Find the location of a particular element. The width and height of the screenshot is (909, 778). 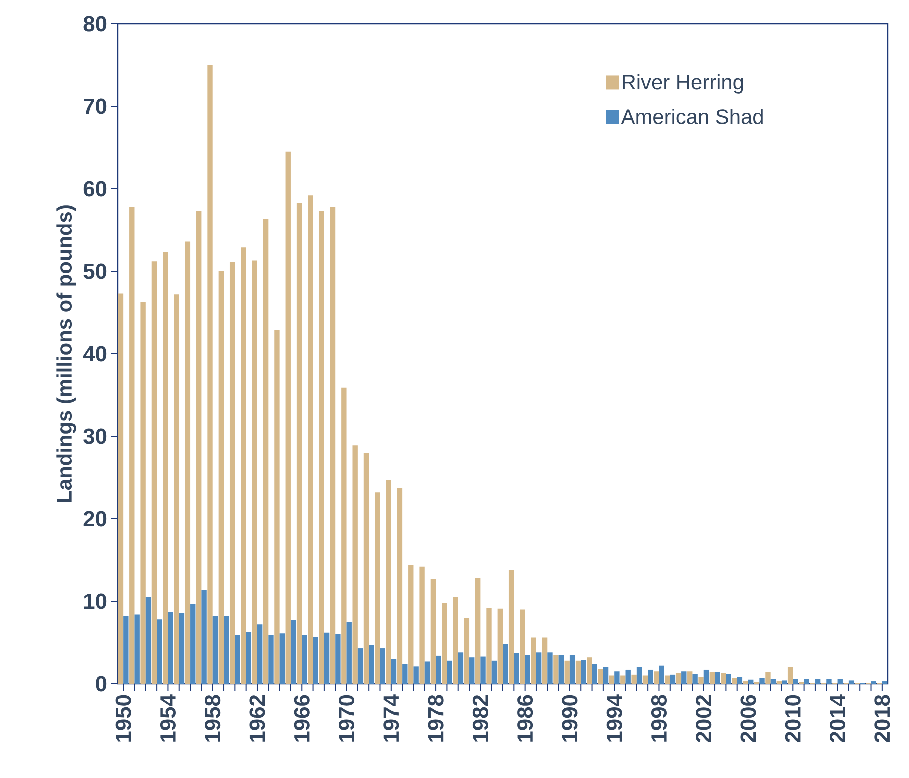

x-tick-label: 1958 is located at coordinates (213, 718).